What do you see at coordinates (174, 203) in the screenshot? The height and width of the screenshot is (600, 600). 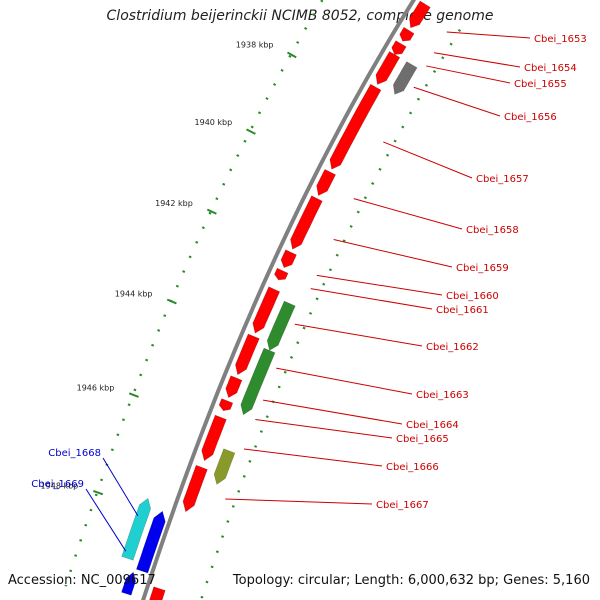 I see `tick-label: 1942 kbp` at bounding box center [174, 203].